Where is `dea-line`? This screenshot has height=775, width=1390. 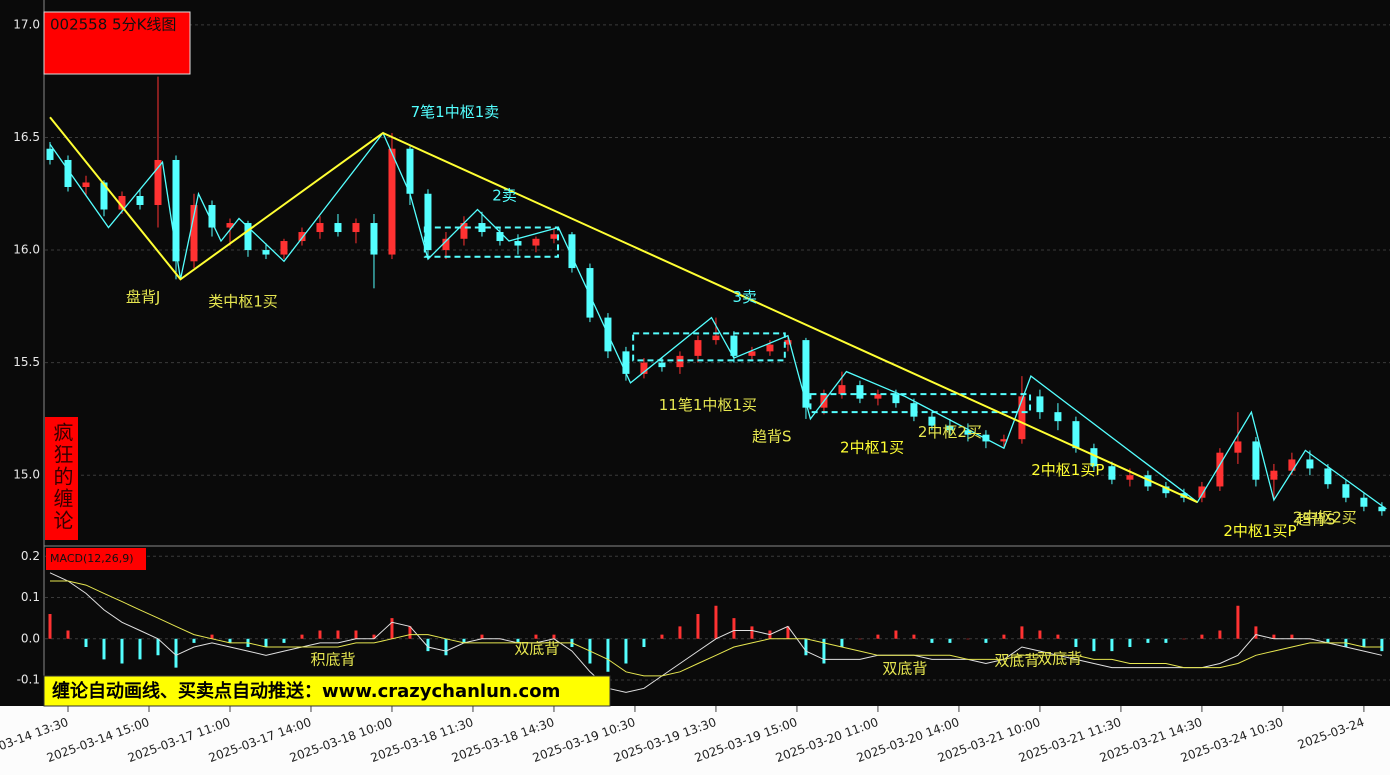
dea-line is located at coordinates (716, 628).